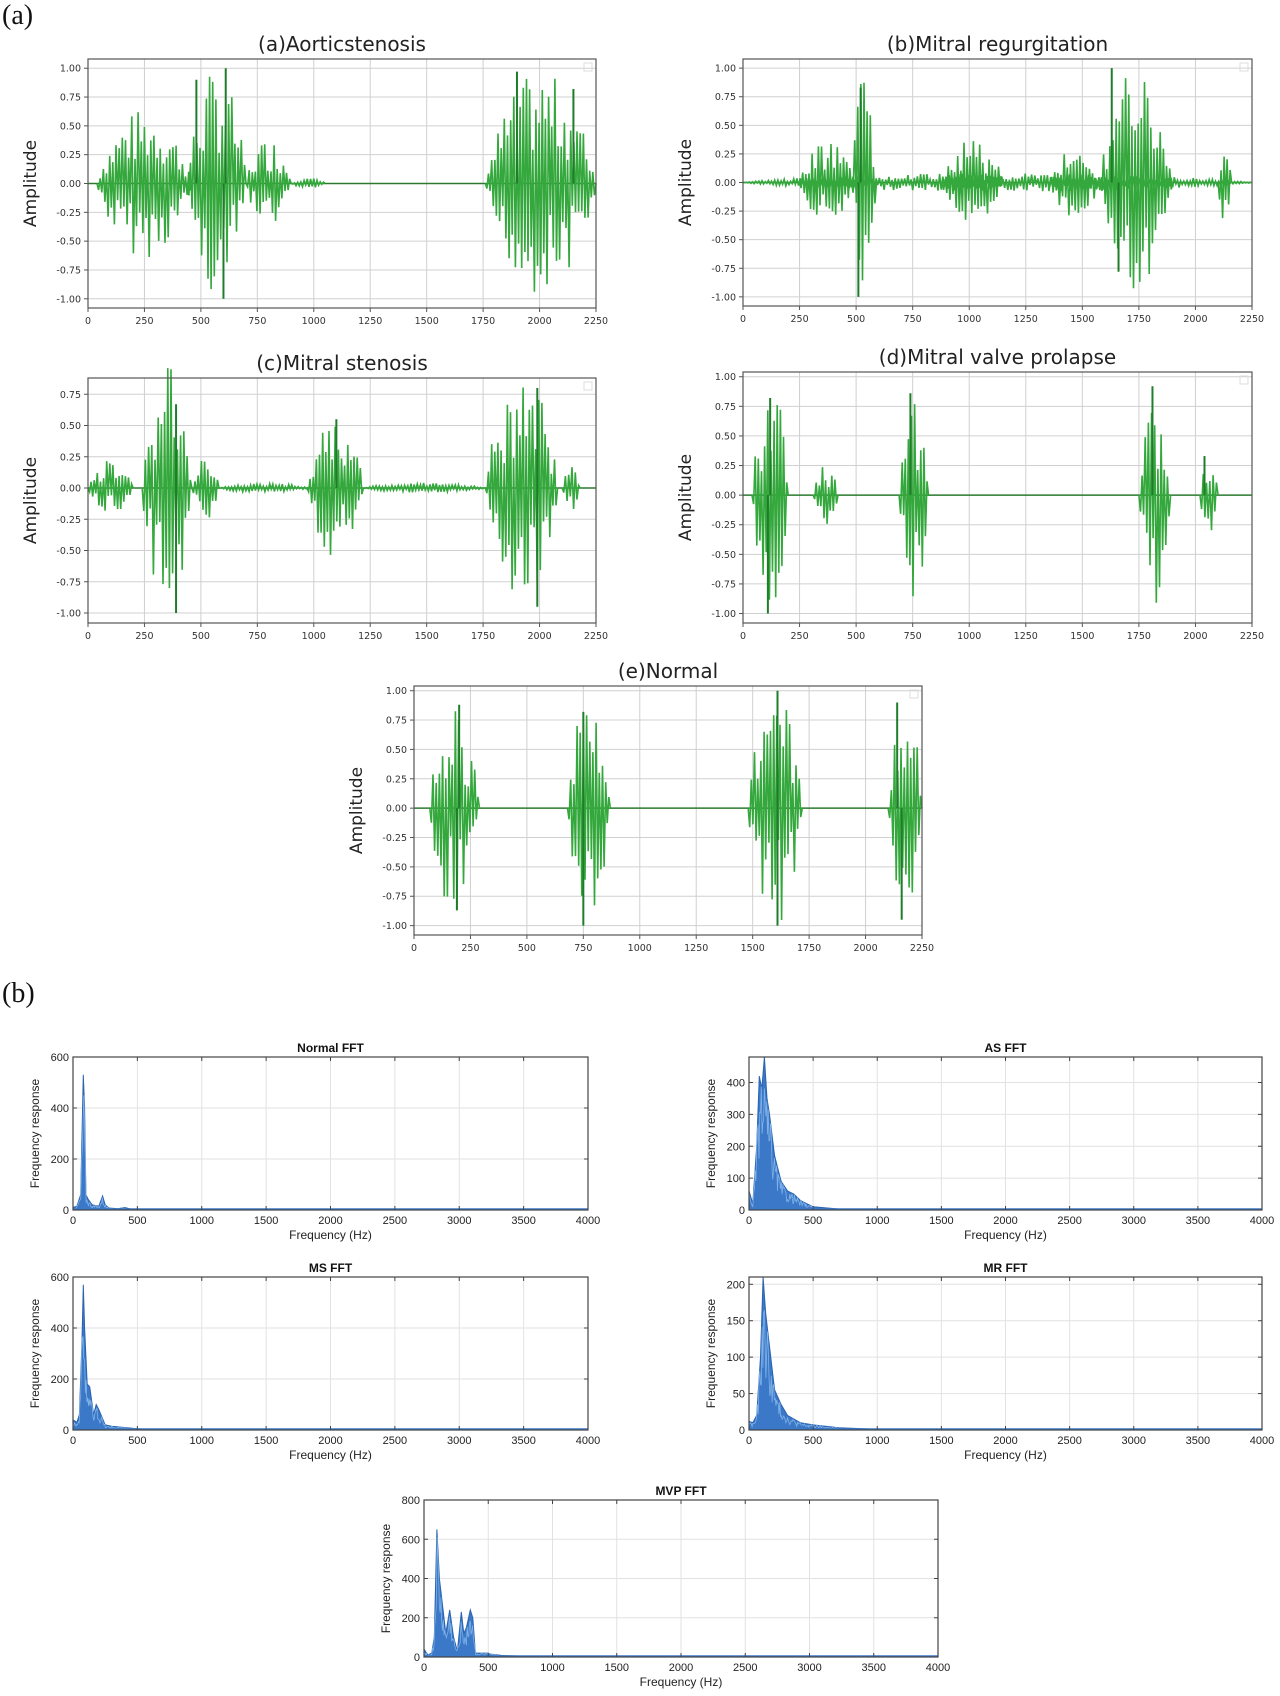 This screenshot has width=1280, height=1696. Describe the element at coordinates (331, 1268) in the screenshot. I see `svg-text: MS FFT` at that location.